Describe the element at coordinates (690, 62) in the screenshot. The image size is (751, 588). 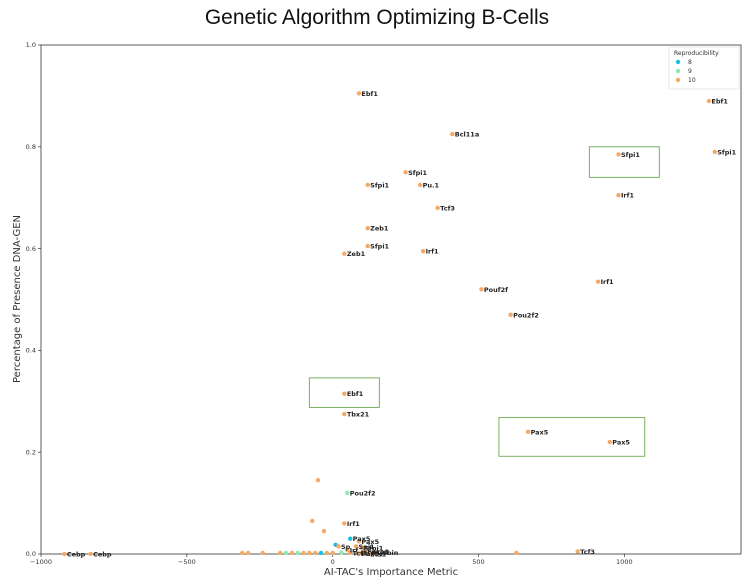
I see `legend-entry-label: 8` at that location.